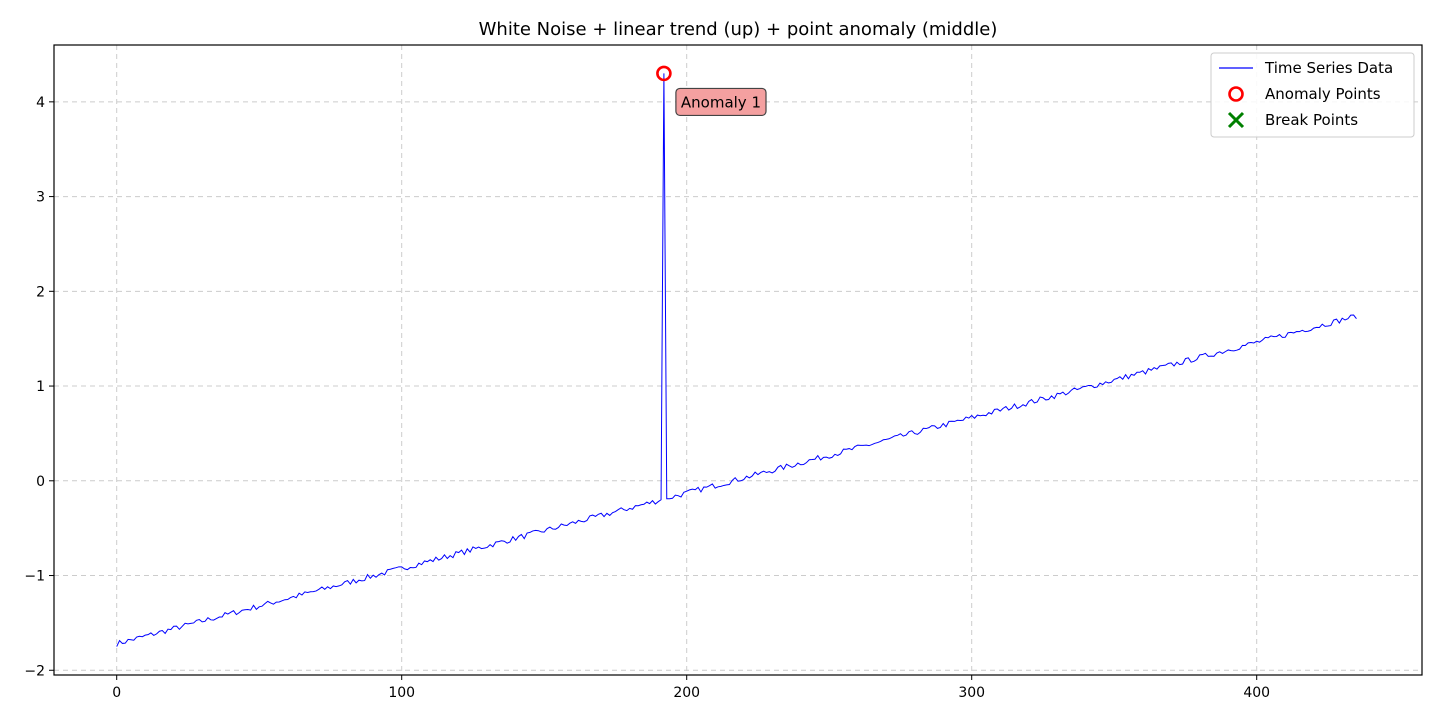 The image size is (1440, 720). Describe the element at coordinates (1311, 120) in the screenshot. I see `legend-label: Break Points` at that location.